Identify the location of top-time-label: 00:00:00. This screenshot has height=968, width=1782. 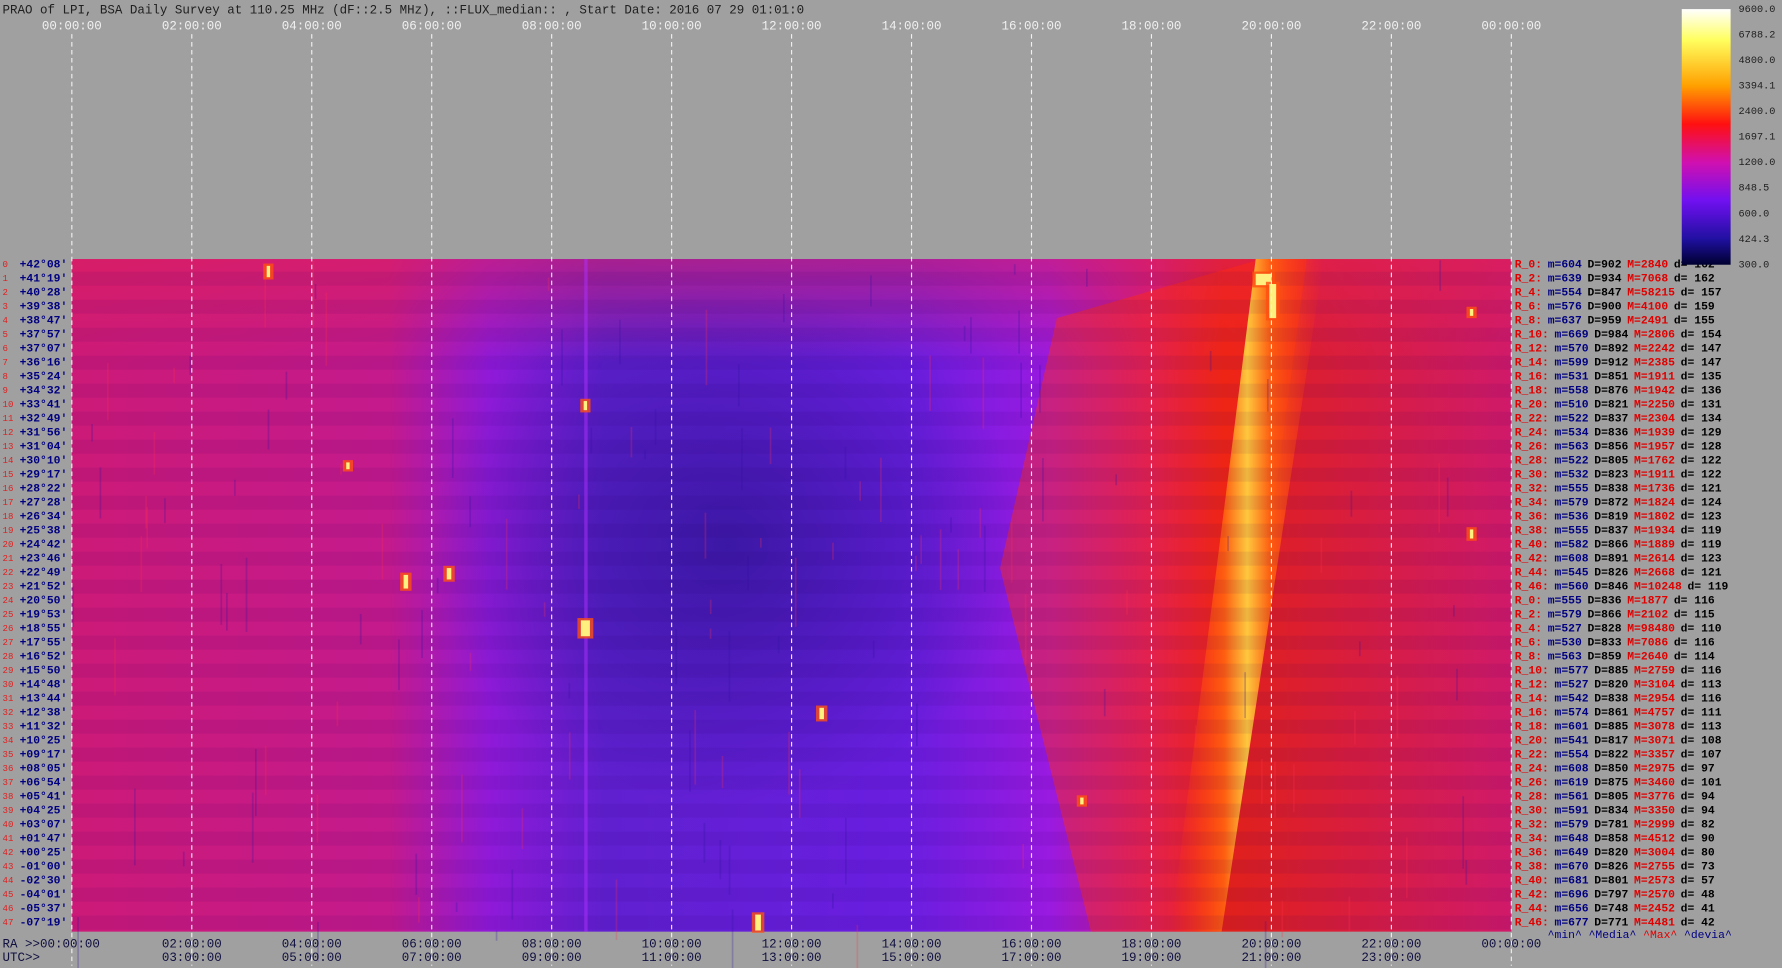
(72, 26).